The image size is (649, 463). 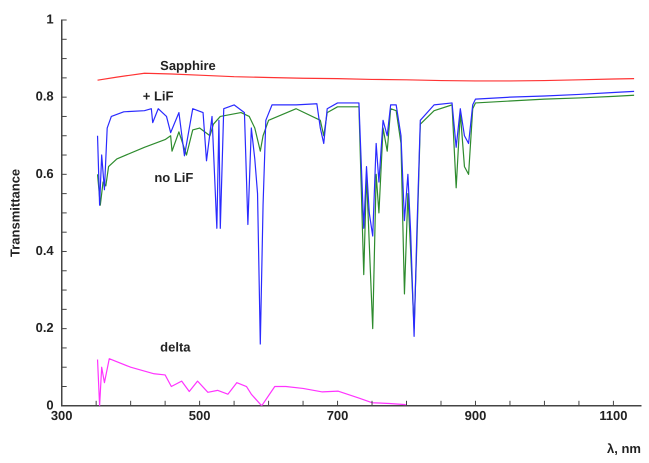 I want to click on x-tick-label: 900, so click(x=475, y=416).